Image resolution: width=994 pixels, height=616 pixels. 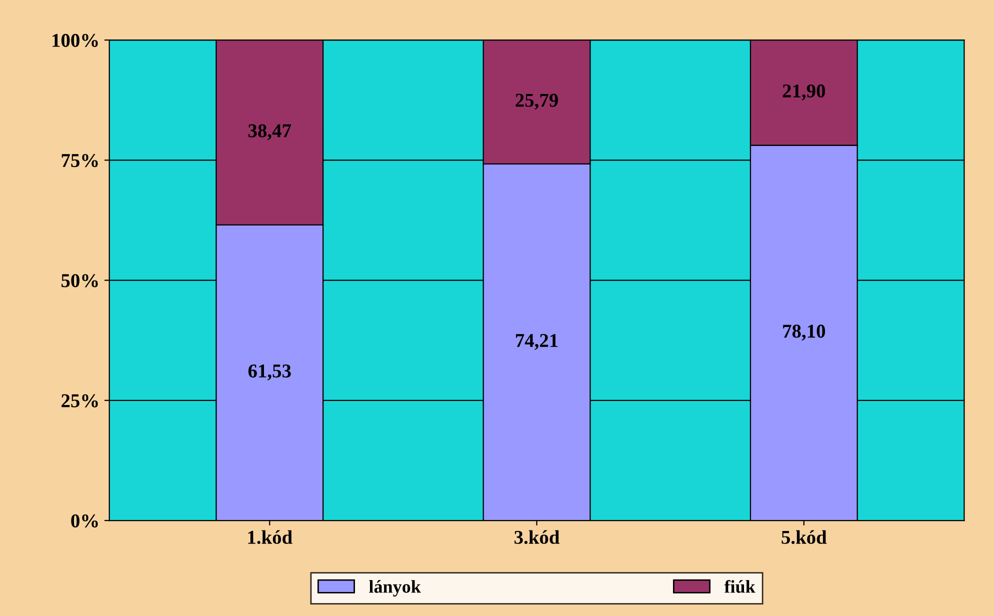 I want to click on y-tick-label: 100%, so click(x=75, y=41).